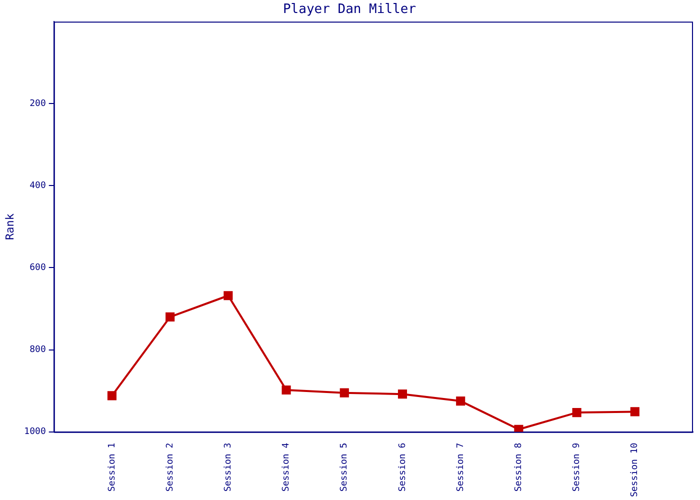  I want to click on x-tick-label: Session 6, so click(403, 467).